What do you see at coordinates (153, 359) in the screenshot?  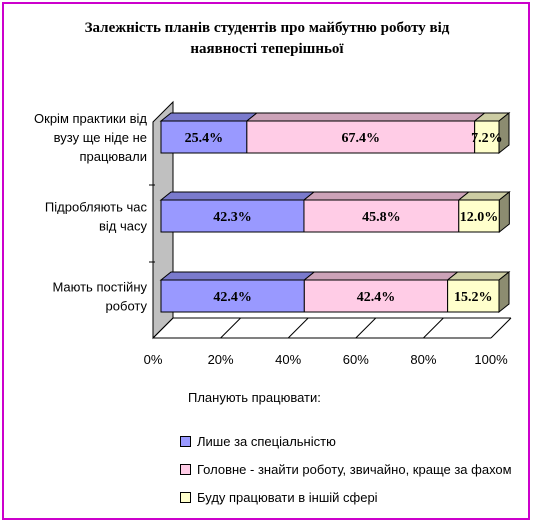 I see `x-tick-label: 0%` at bounding box center [153, 359].